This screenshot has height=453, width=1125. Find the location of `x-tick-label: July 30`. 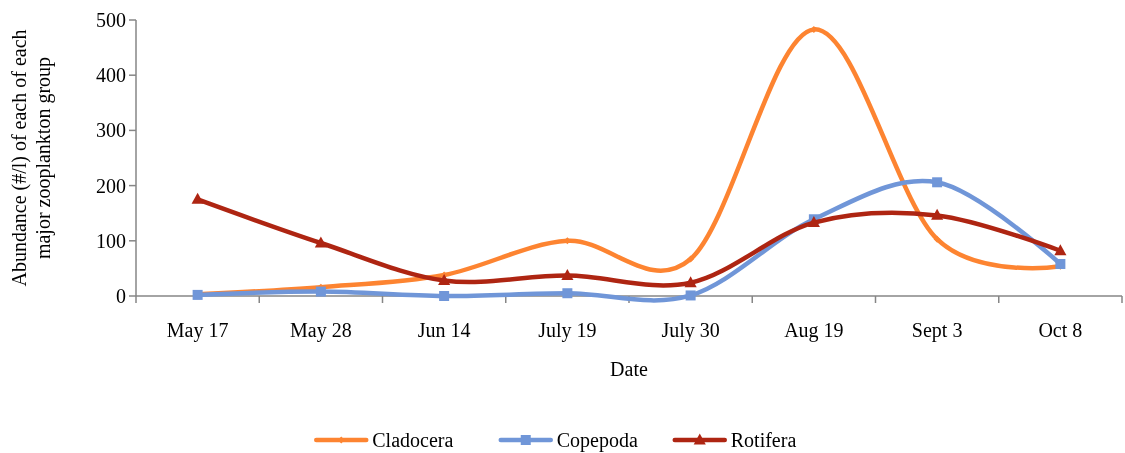

x-tick-label: July 30 is located at coordinates (690, 330).